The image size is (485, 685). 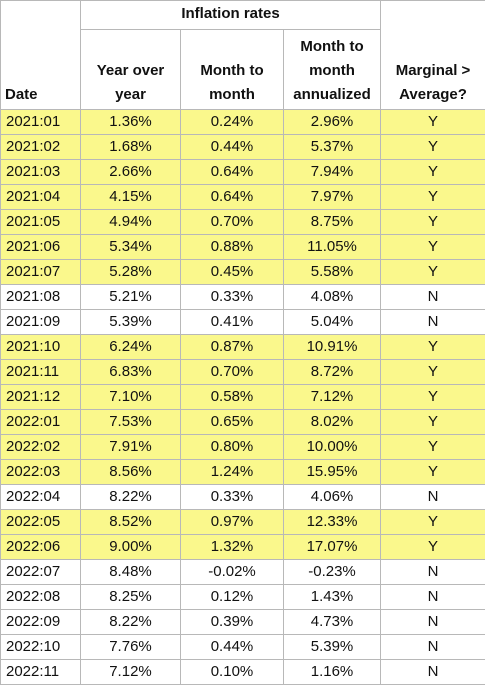 What do you see at coordinates (40, 547) in the screenshot?
I see `table-cell: 2022:06` at bounding box center [40, 547].